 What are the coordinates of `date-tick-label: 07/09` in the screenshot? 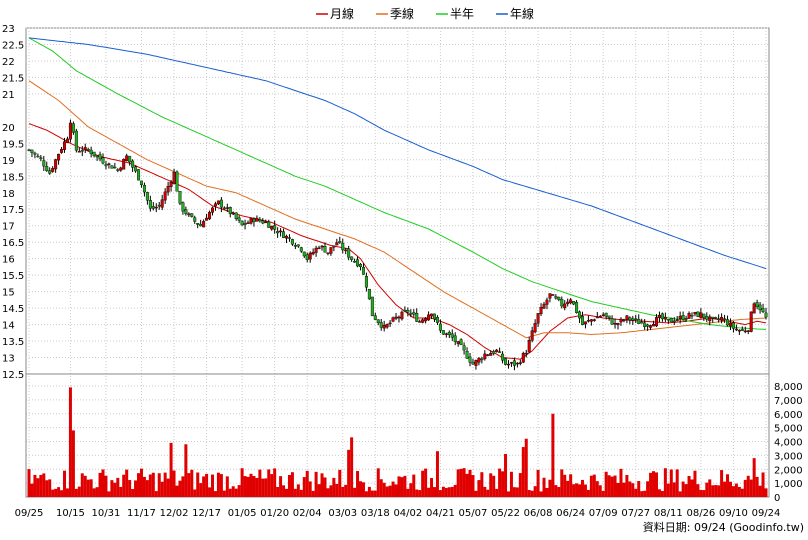 It's located at (603, 513).